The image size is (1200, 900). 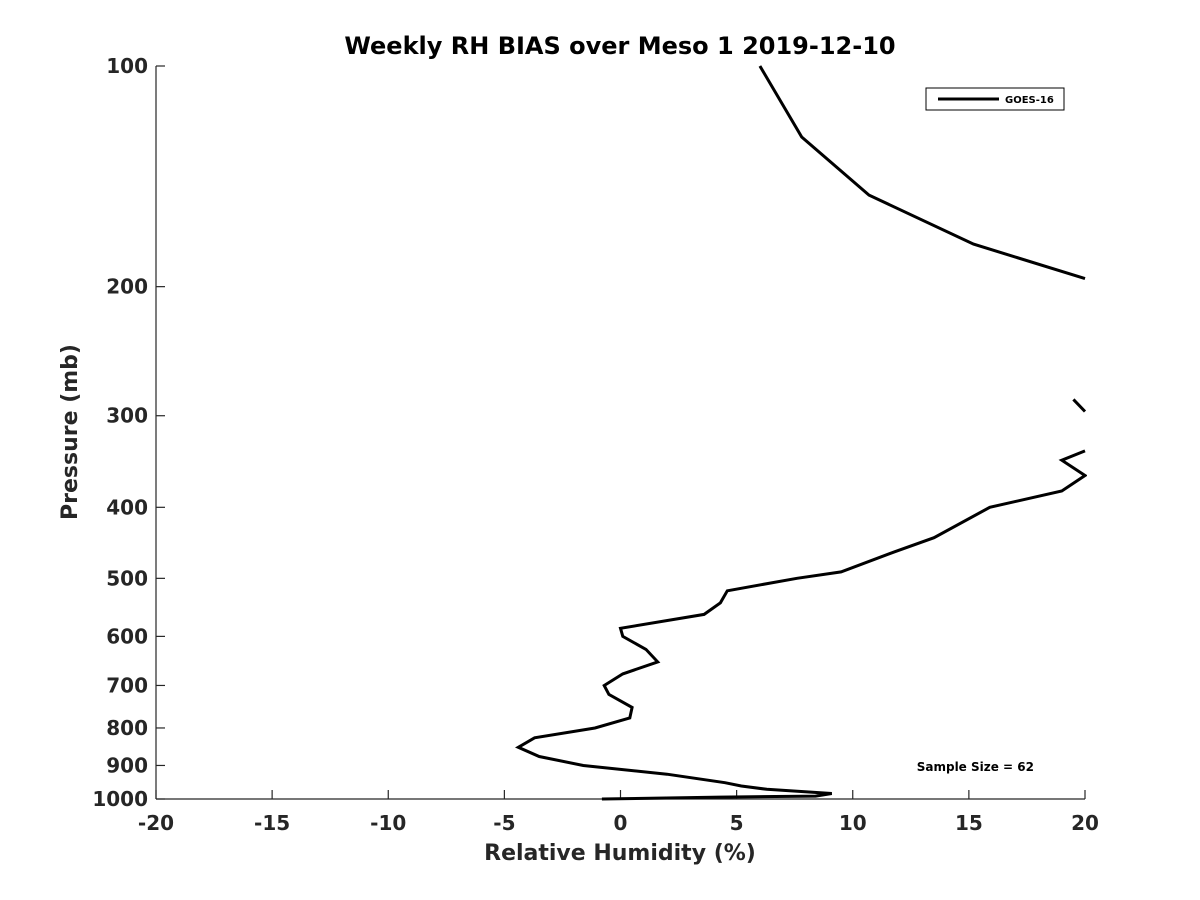 I want to click on y-tick-label: 500, so click(x=127, y=578).